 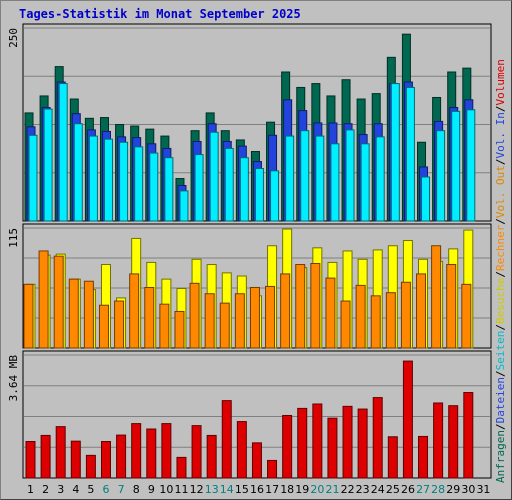 What do you see at coordinates (332, 489) in the screenshot?
I see `x-label-day-21: 21` at bounding box center [332, 489].